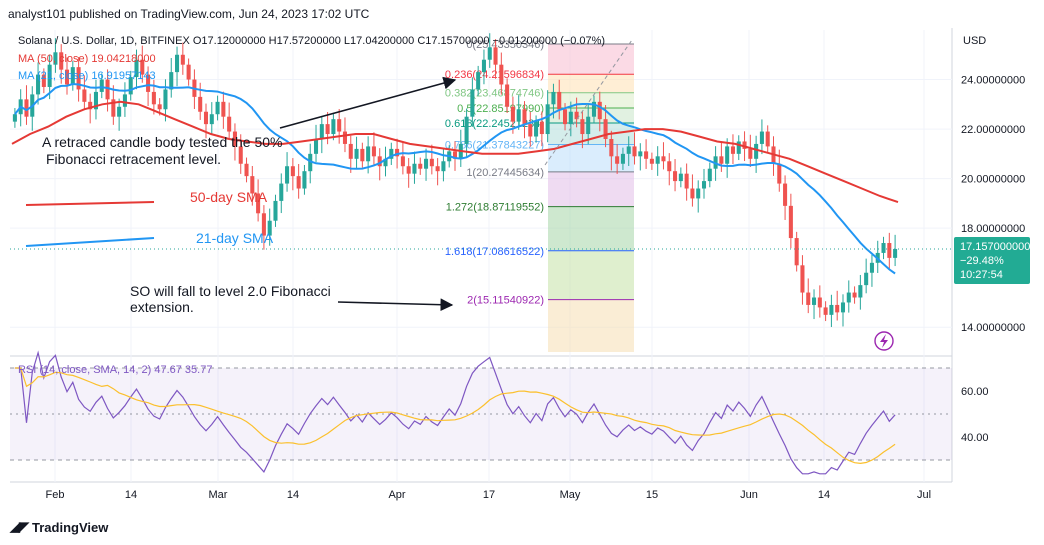 The width and height of the screenshot is (1044, 545). Describe the element at coordinates (505, 45) in the screenshot. I see `fib-level-label: 0(25.43350346)` at that location.